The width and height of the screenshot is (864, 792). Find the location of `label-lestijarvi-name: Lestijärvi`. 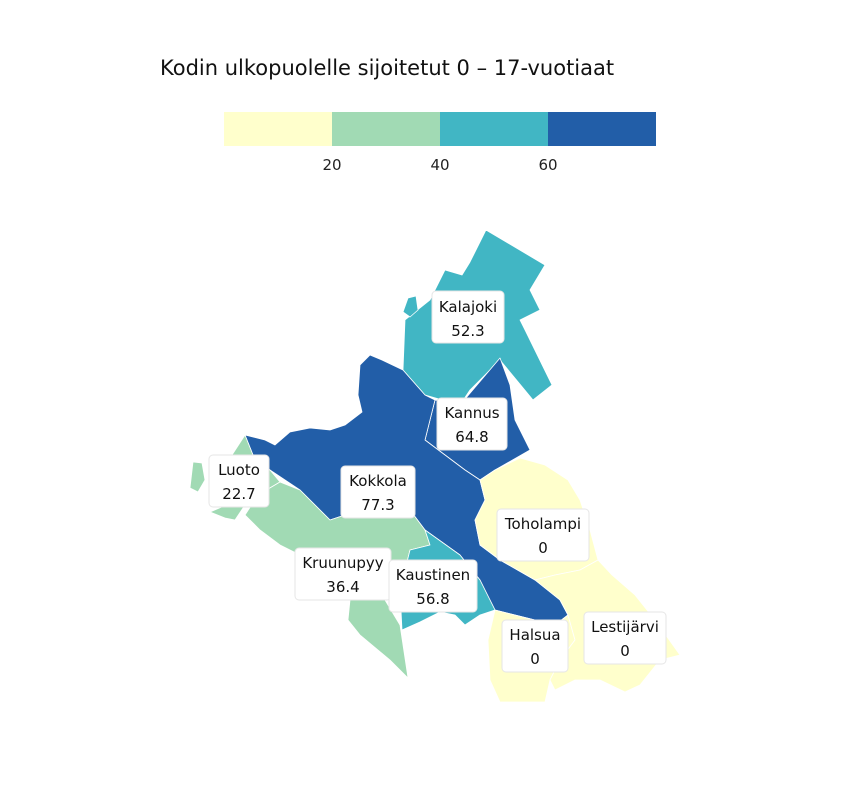

label-lestijarvi-name: Lestijärvi is located at coordinates (625, 627).